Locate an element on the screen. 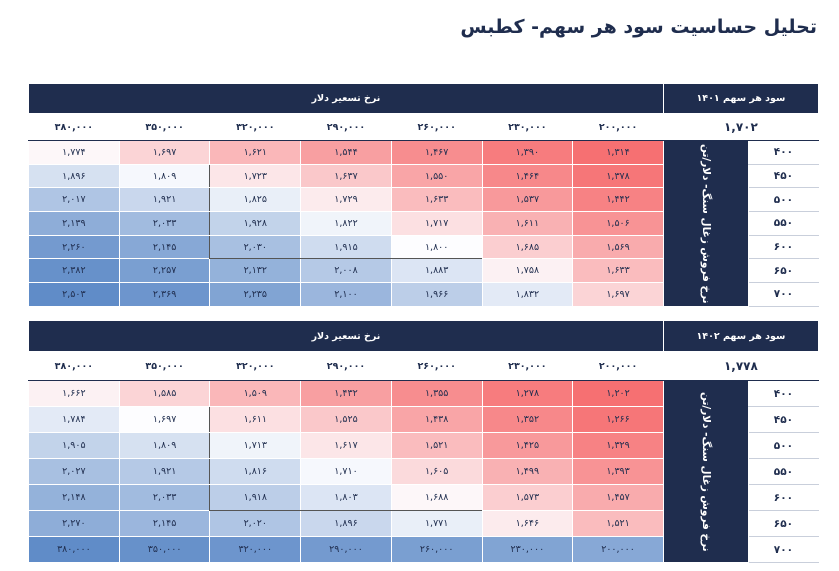  value-cell: ۱,۶۳۷ is located at coordinates (346, 176).